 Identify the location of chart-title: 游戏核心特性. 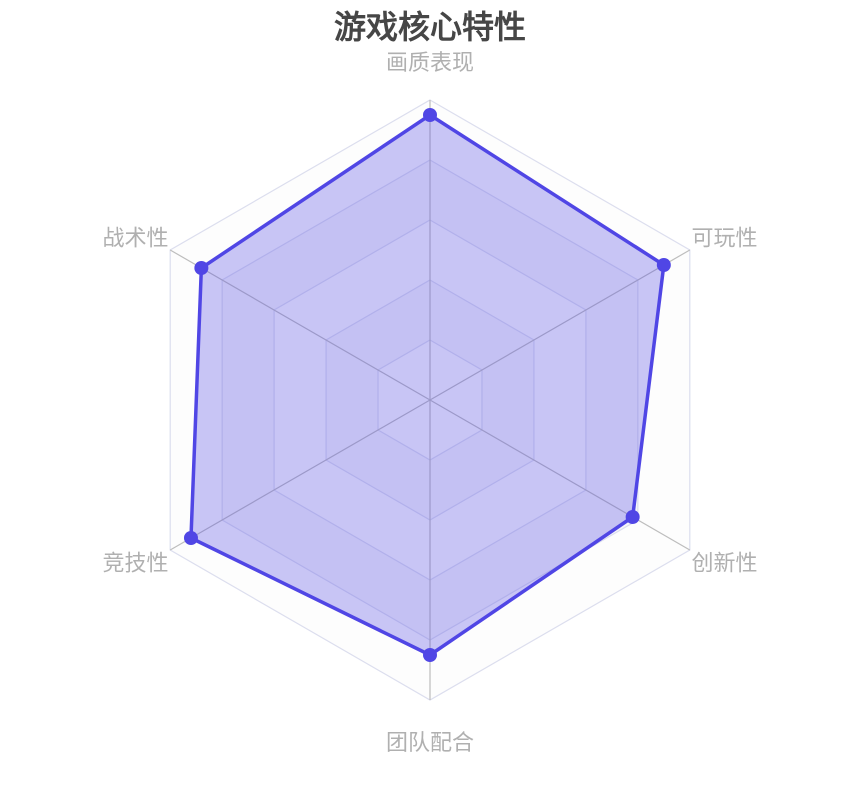
(429, 27).